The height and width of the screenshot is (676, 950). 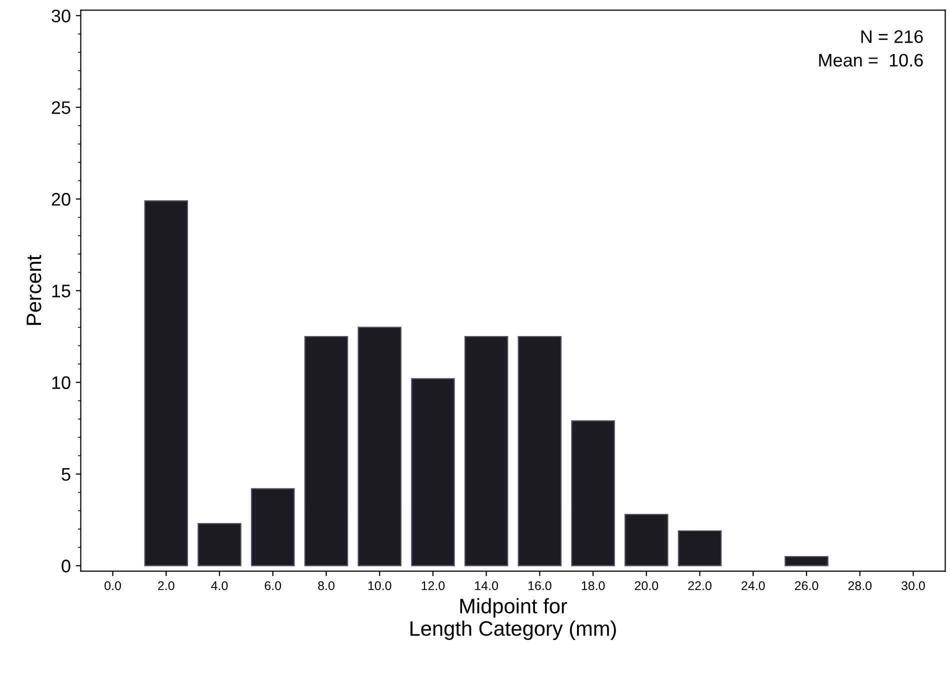 What do you see at coordinates (61, 16) in the screenshot?
I see `y-tick-label: 30` at bounding box center [61, 16].